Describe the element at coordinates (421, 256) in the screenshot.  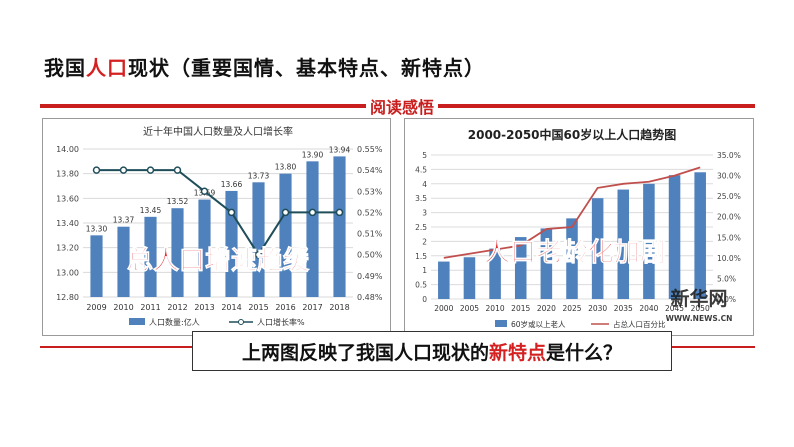
I see `y-tick-label: 1.5` at that location.